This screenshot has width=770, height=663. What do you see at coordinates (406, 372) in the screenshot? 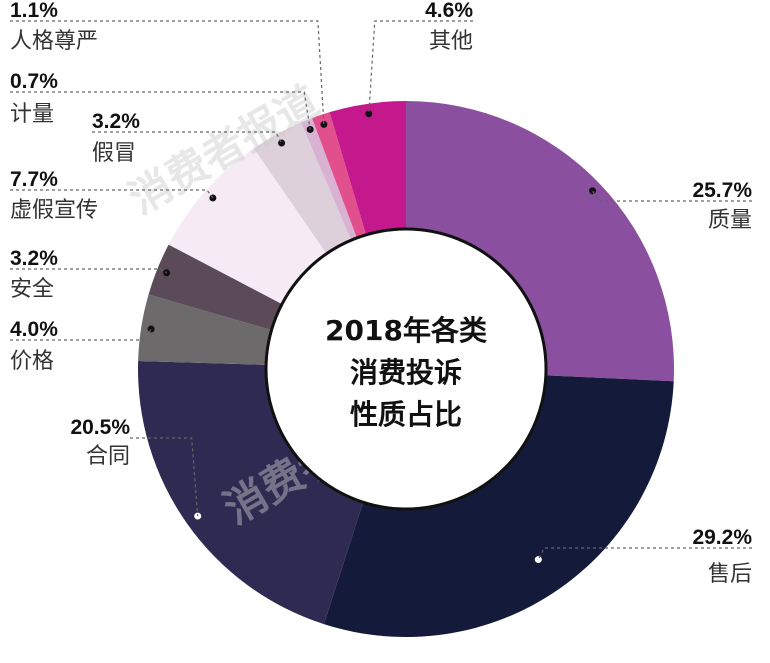
I see `center-title-line-2: 消费投诉` at bounding box center [406, 372].